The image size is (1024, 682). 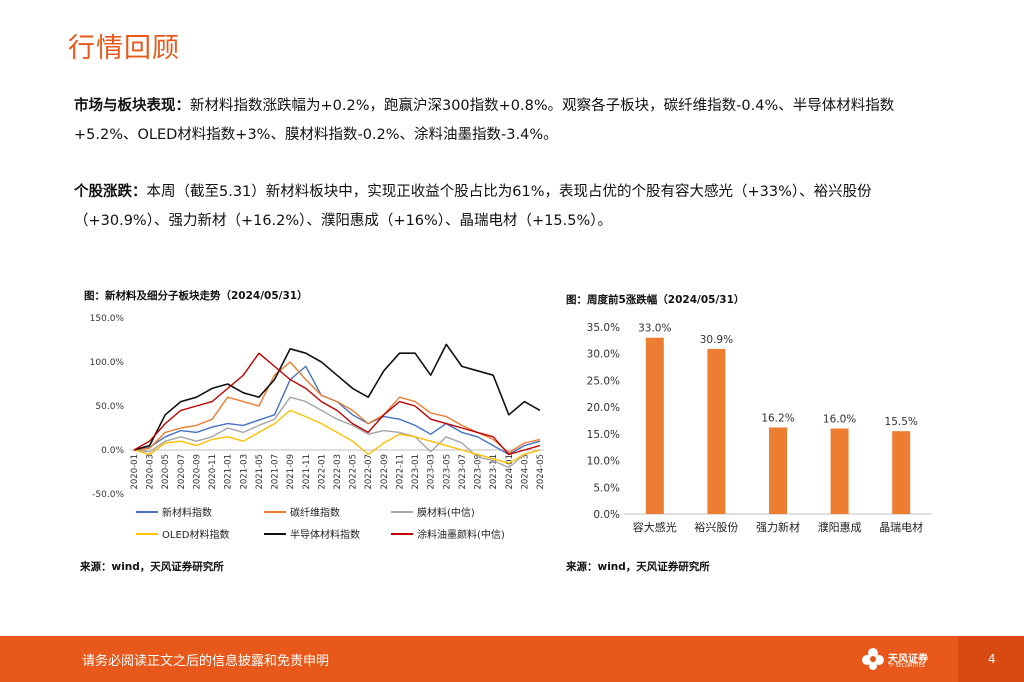 What do you see at coordinates (494, 472) in the screenshot?
I see `x-tick-label: 2023-11` at bounding box center [494, 472].